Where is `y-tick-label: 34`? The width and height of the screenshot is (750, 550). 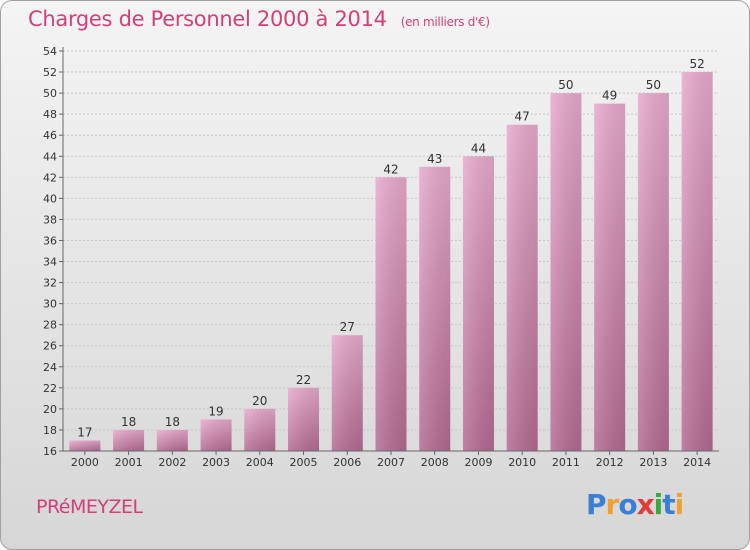 y-tick-label: 34 is located at coordinates (50, 262).